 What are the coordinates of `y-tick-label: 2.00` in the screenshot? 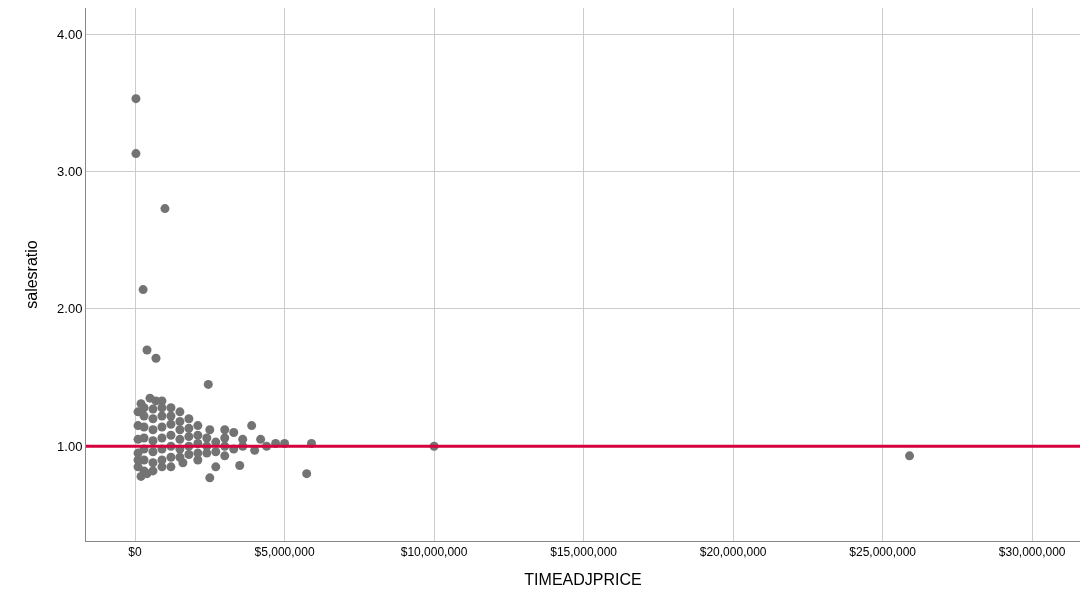 It's located at (70, 309).